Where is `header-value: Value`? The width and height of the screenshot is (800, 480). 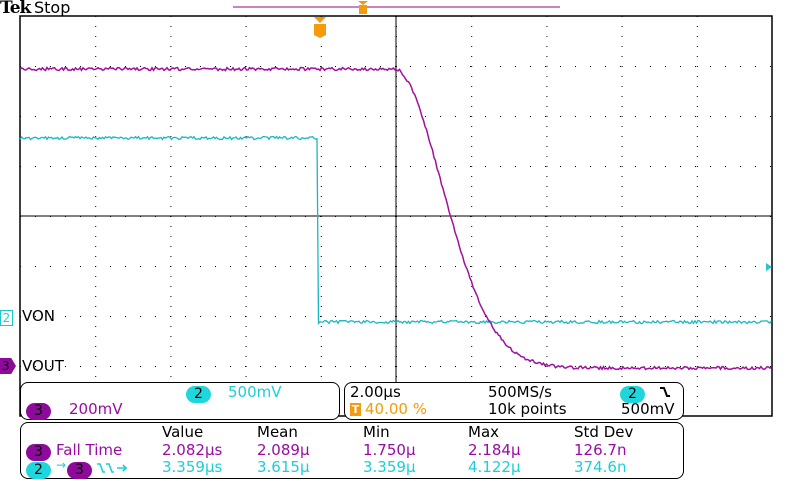 header-value: Value is located at coordinates (182, 432).